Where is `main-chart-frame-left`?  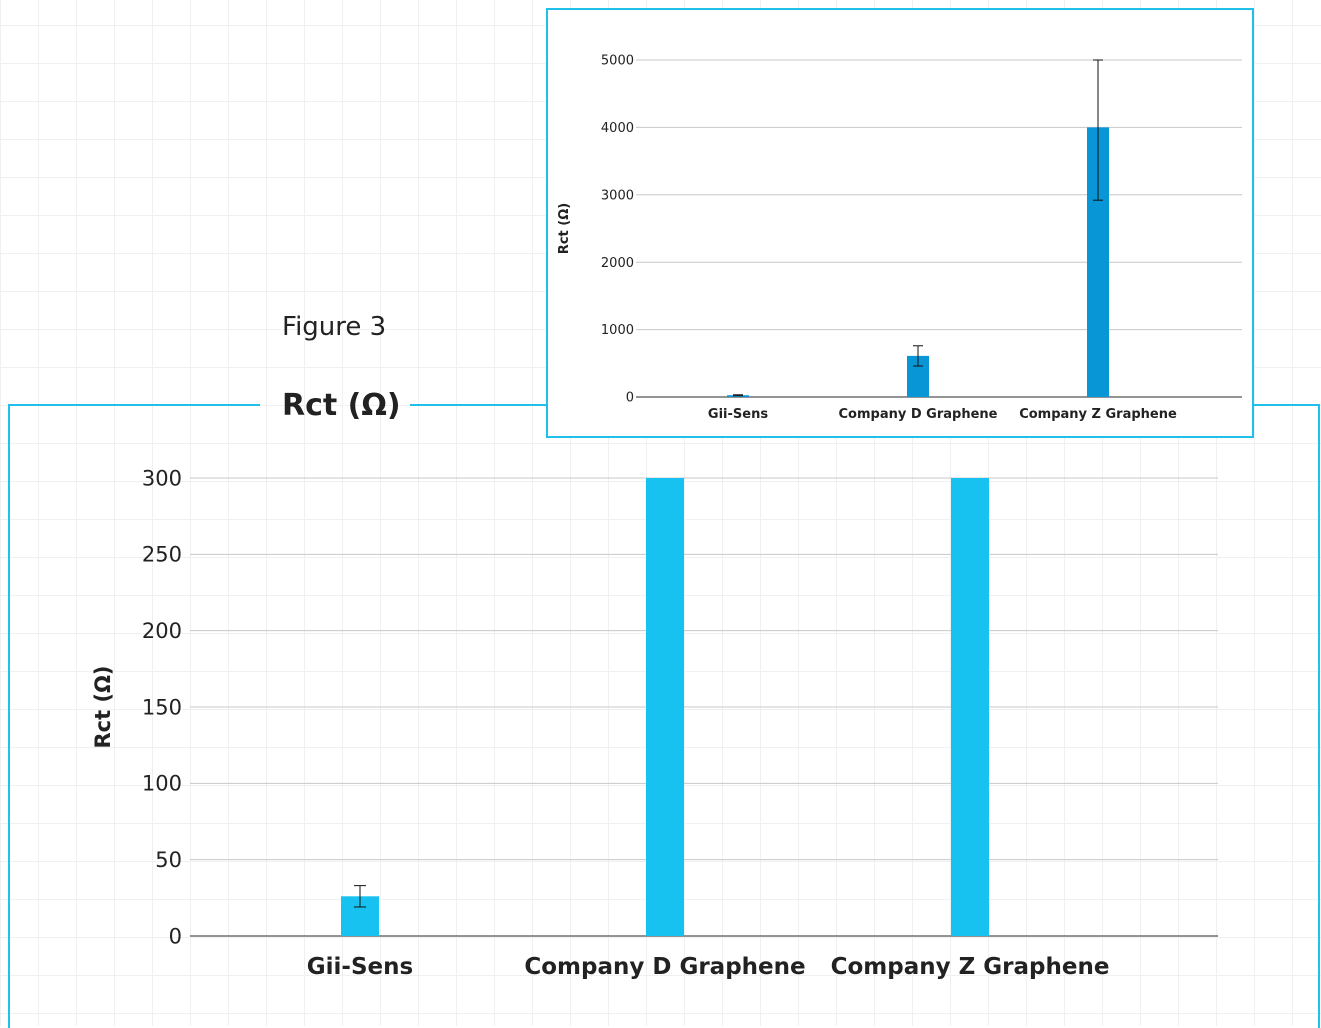 main-chart-frame-left is located at coordinates (134, 716).